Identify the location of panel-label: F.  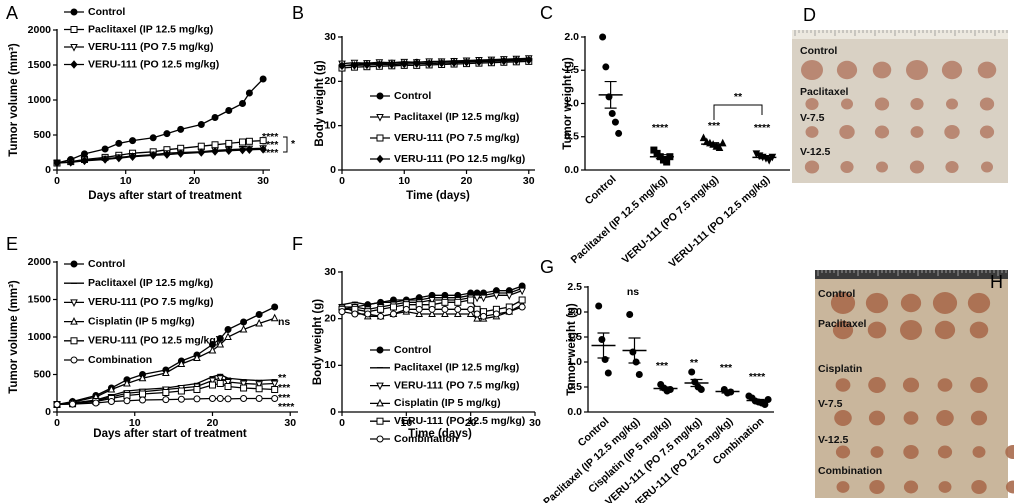
(297, 244).